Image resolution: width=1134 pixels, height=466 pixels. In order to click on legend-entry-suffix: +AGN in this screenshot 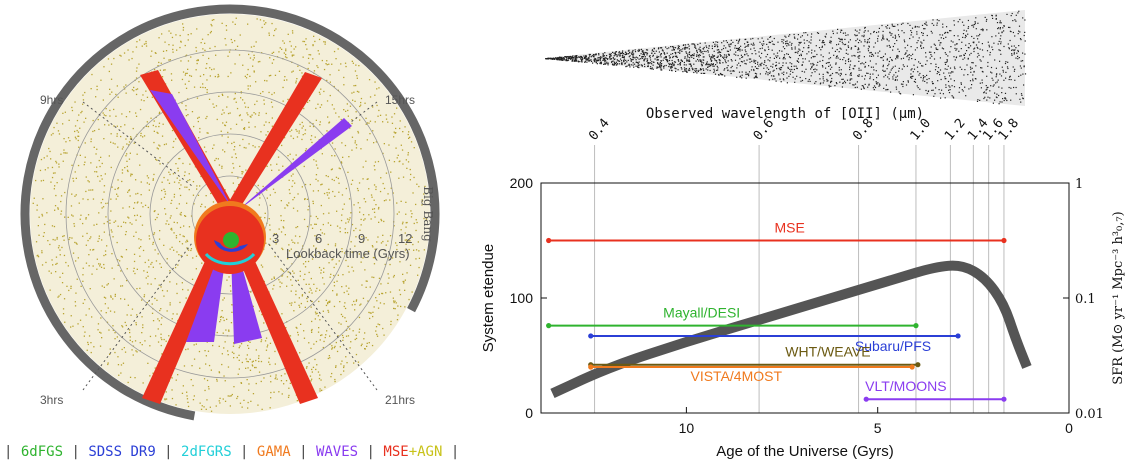, I will do `click(425, 452)`.